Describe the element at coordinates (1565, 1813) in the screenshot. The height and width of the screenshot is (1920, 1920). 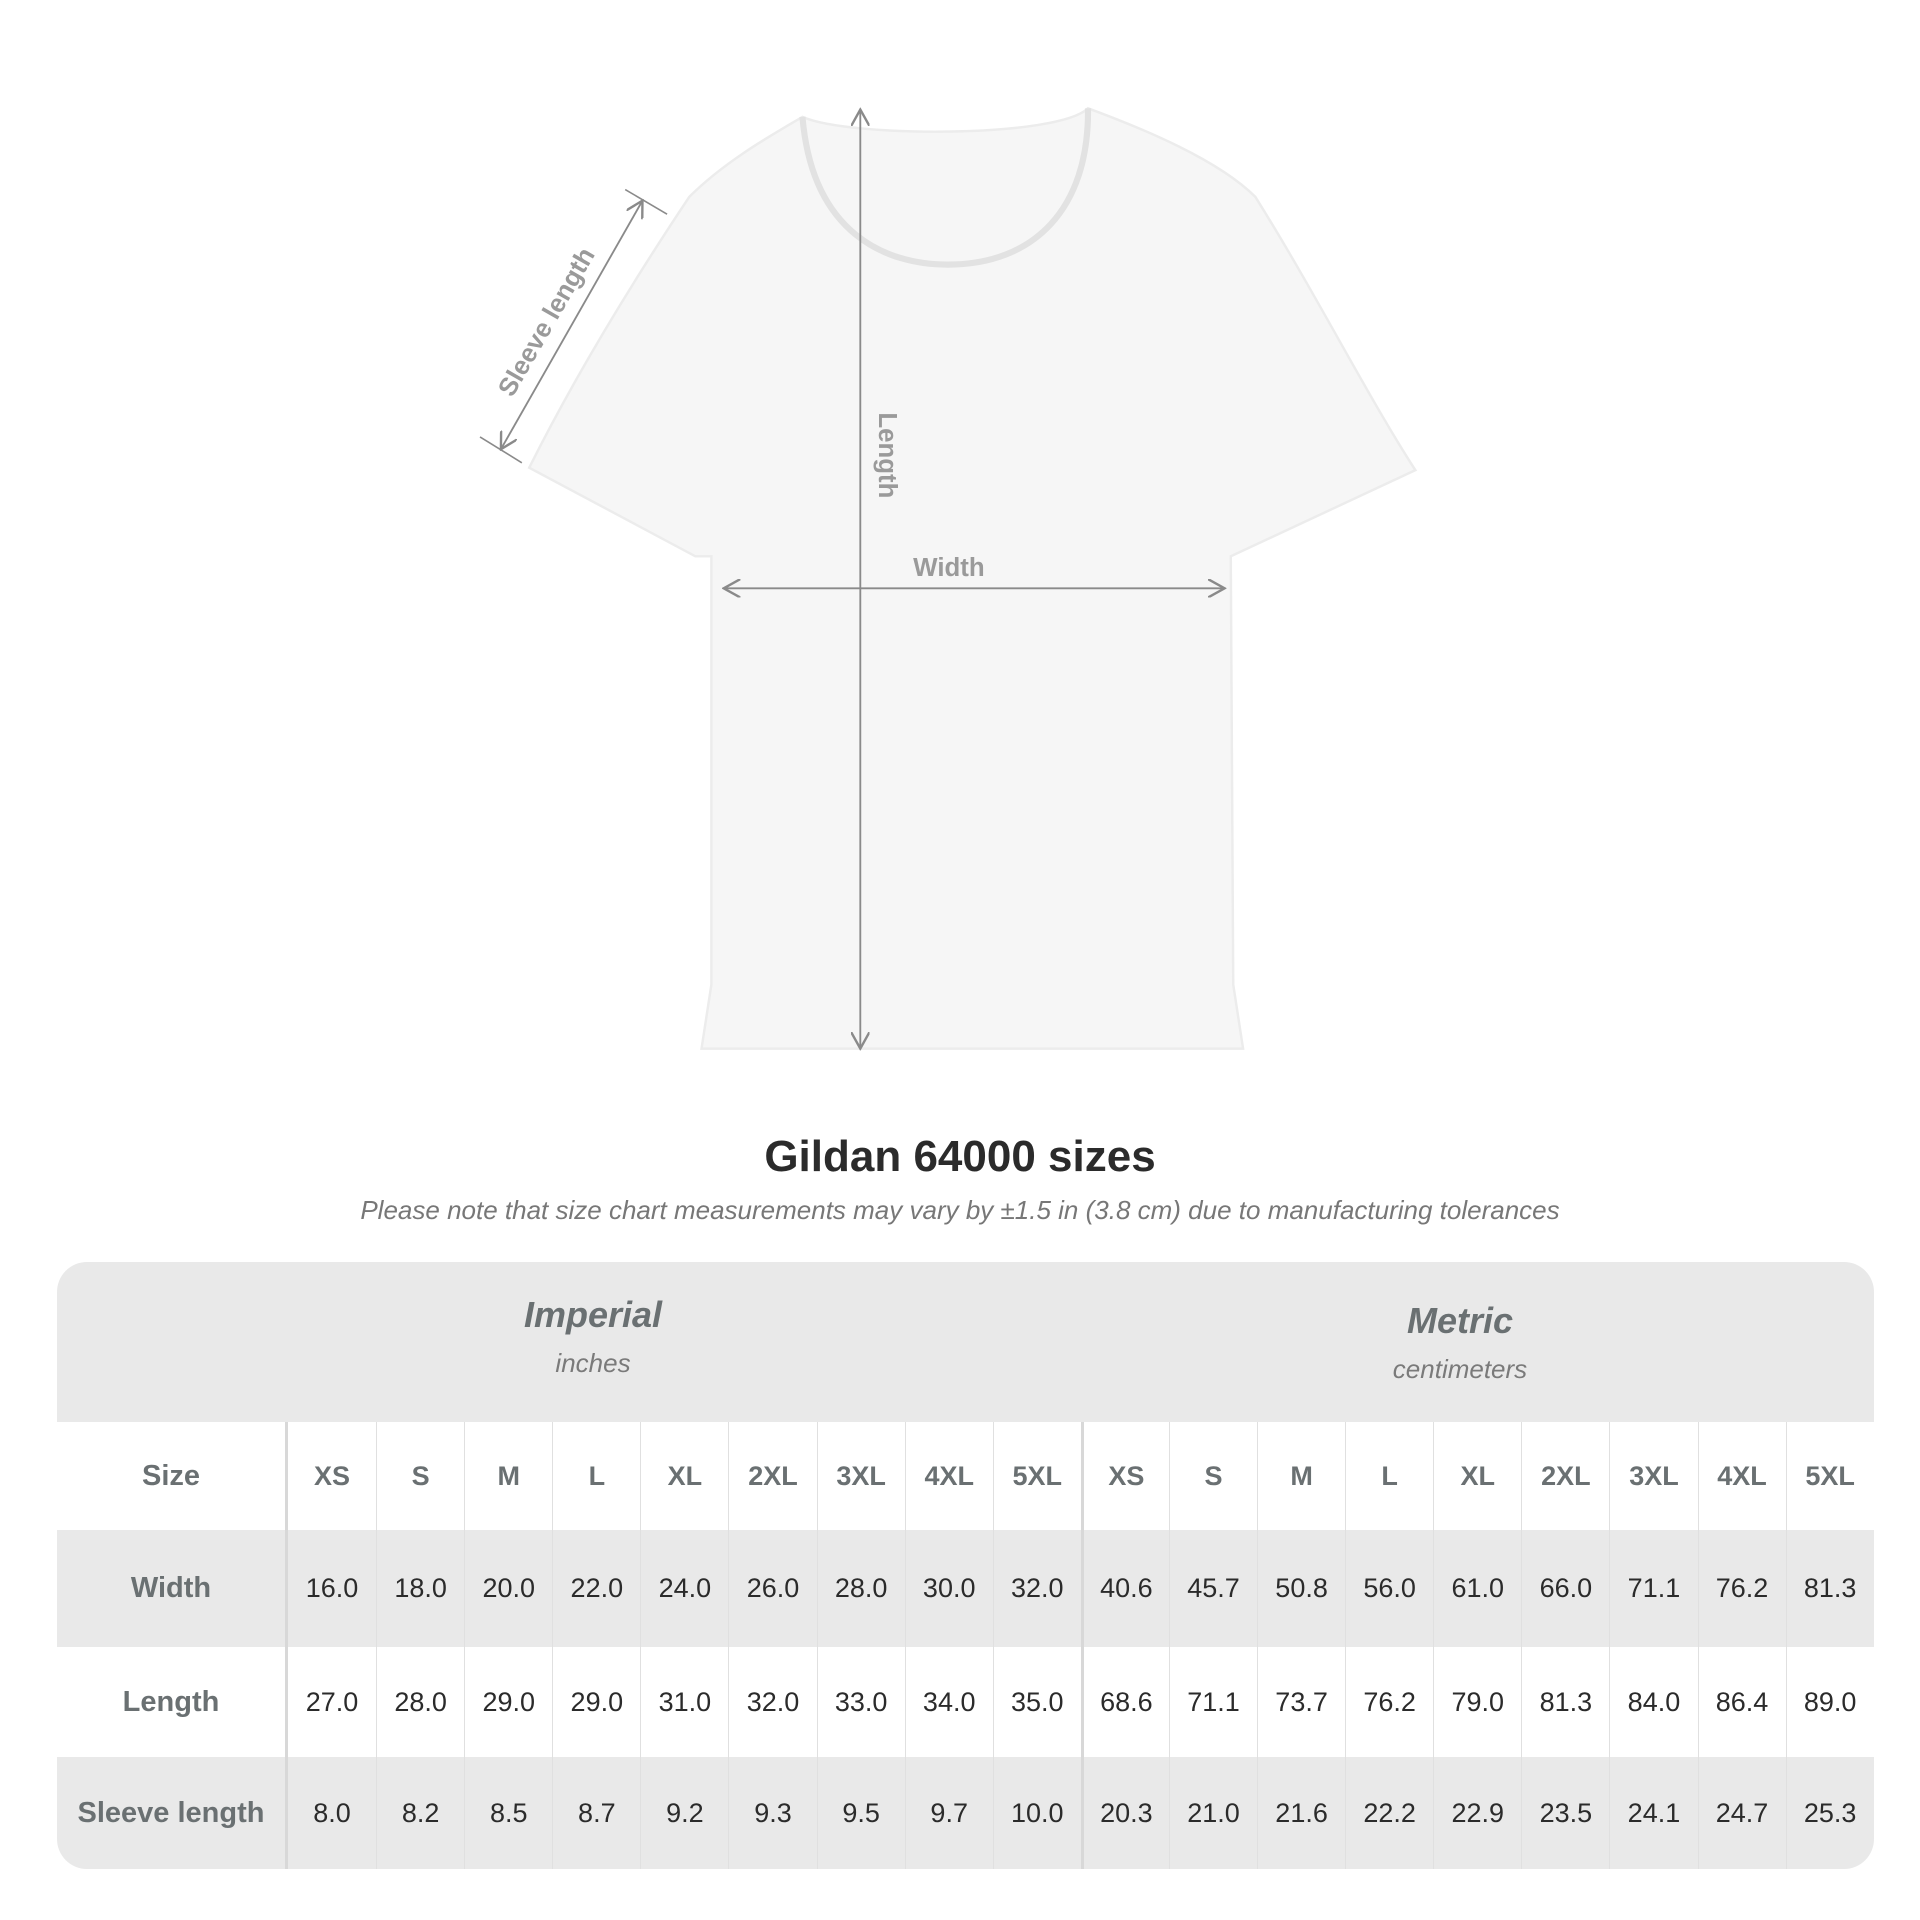
I see `metric-value-cell: 23.5` at that location.